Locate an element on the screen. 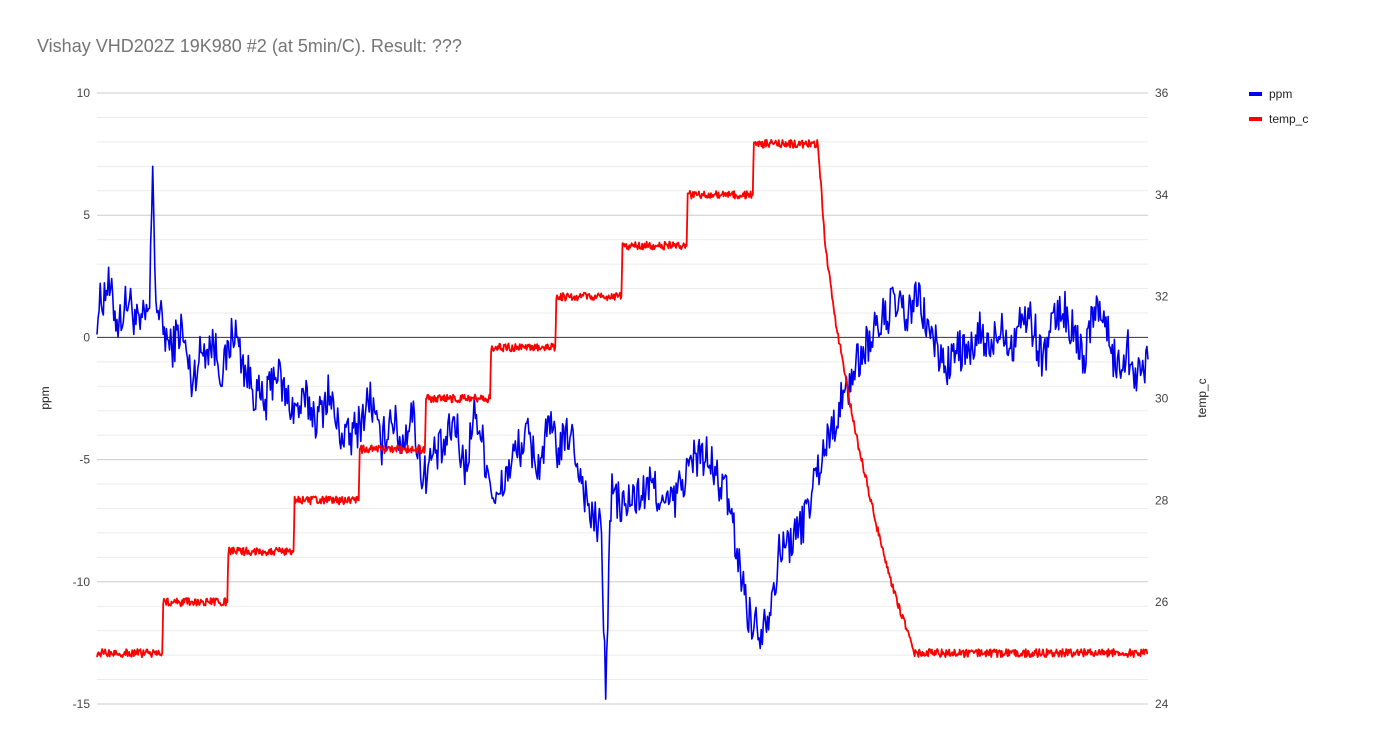  right-tick-label: 24 is located at coordinates (1162, 704).